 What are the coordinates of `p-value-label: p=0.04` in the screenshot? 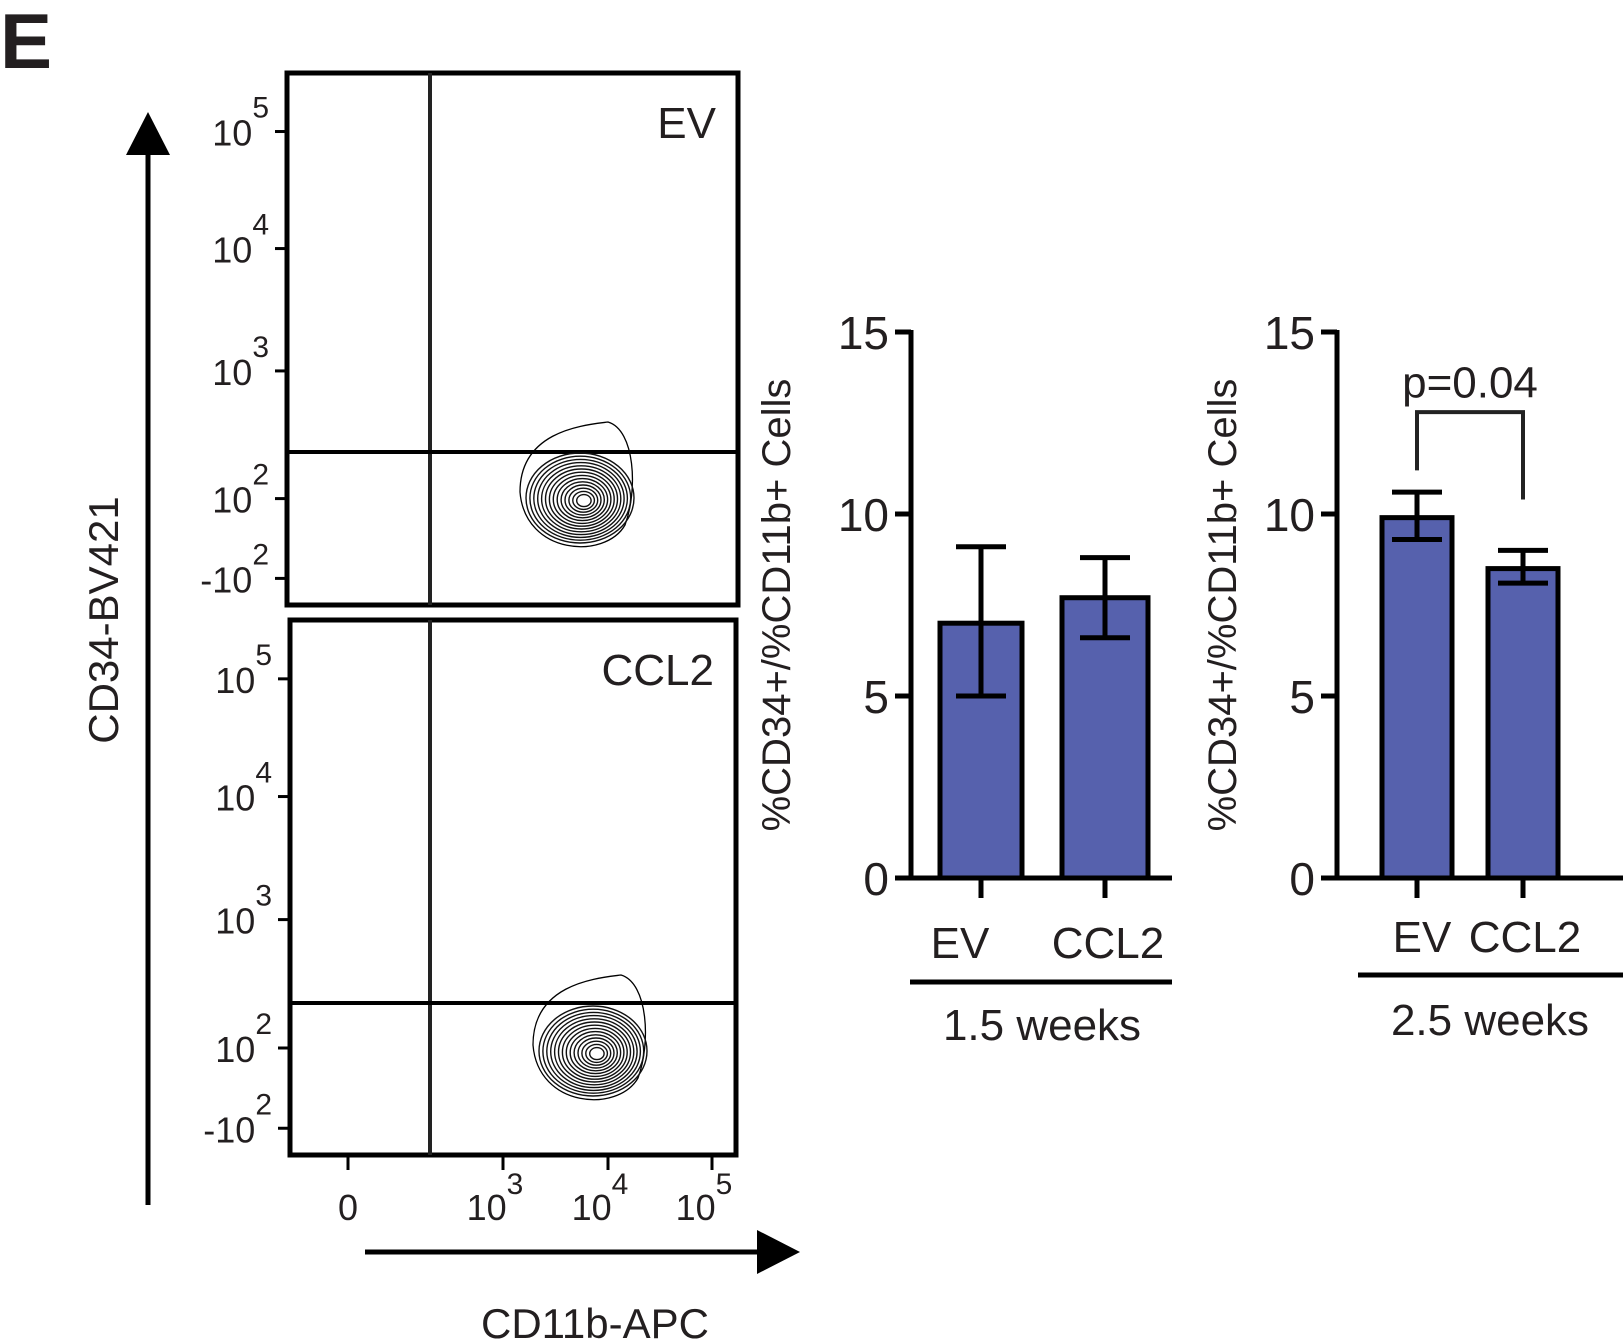 It's located at (1470, 383).